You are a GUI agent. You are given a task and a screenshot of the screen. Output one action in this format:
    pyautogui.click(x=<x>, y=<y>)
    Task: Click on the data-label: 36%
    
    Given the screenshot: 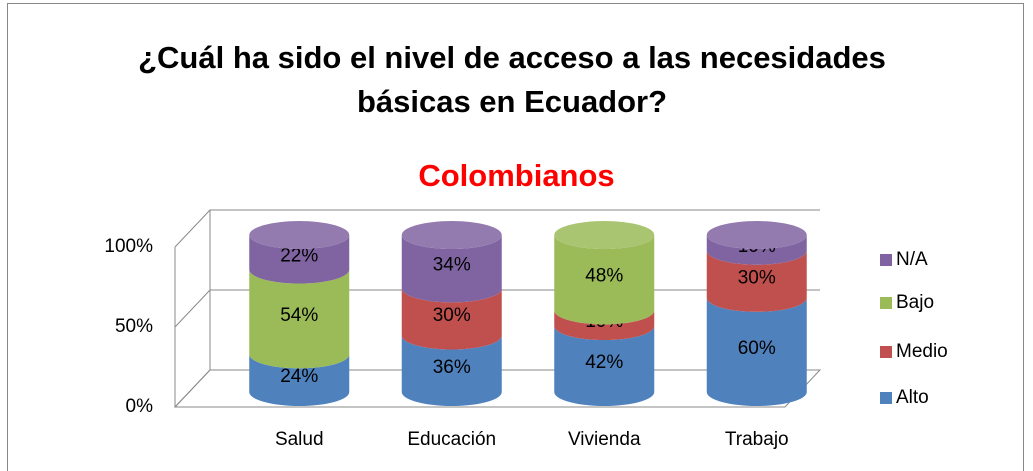 What is the action you would take?
    pyautogui.click(x=452, y=367)
    